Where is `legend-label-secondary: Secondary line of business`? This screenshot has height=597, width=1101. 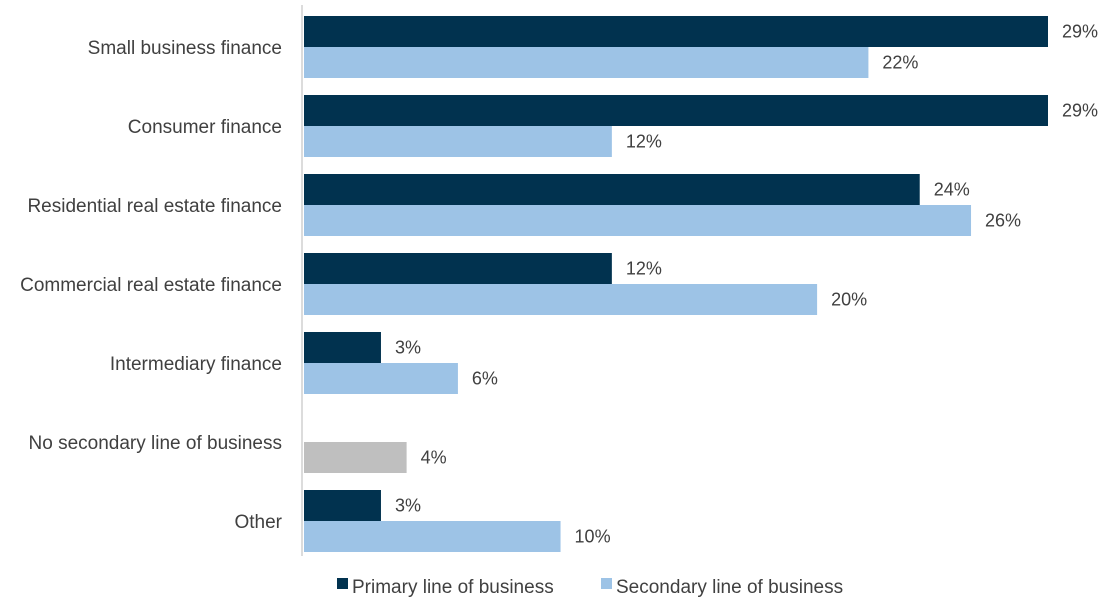 legend-label-secondary: Secondary line of business is located at coordinates (729, 587).